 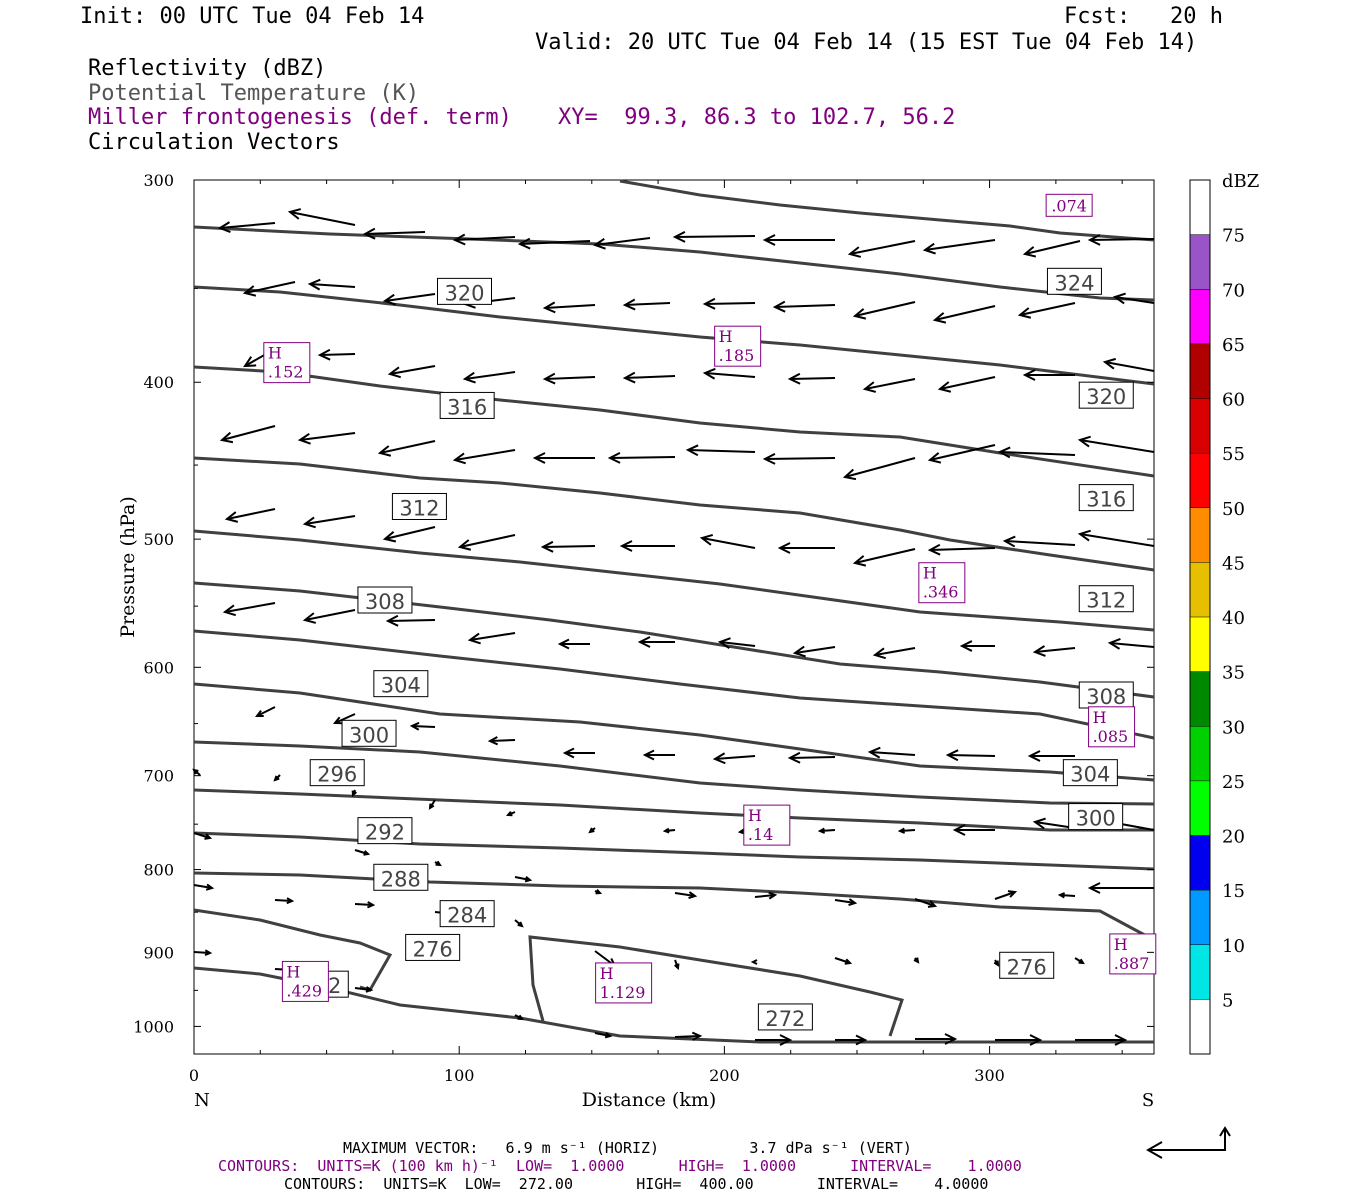 What do you see at coordinates (1233, 618) in the screenshot?
I see `colorbar-label: 40` at bounding box center [1233, 618].